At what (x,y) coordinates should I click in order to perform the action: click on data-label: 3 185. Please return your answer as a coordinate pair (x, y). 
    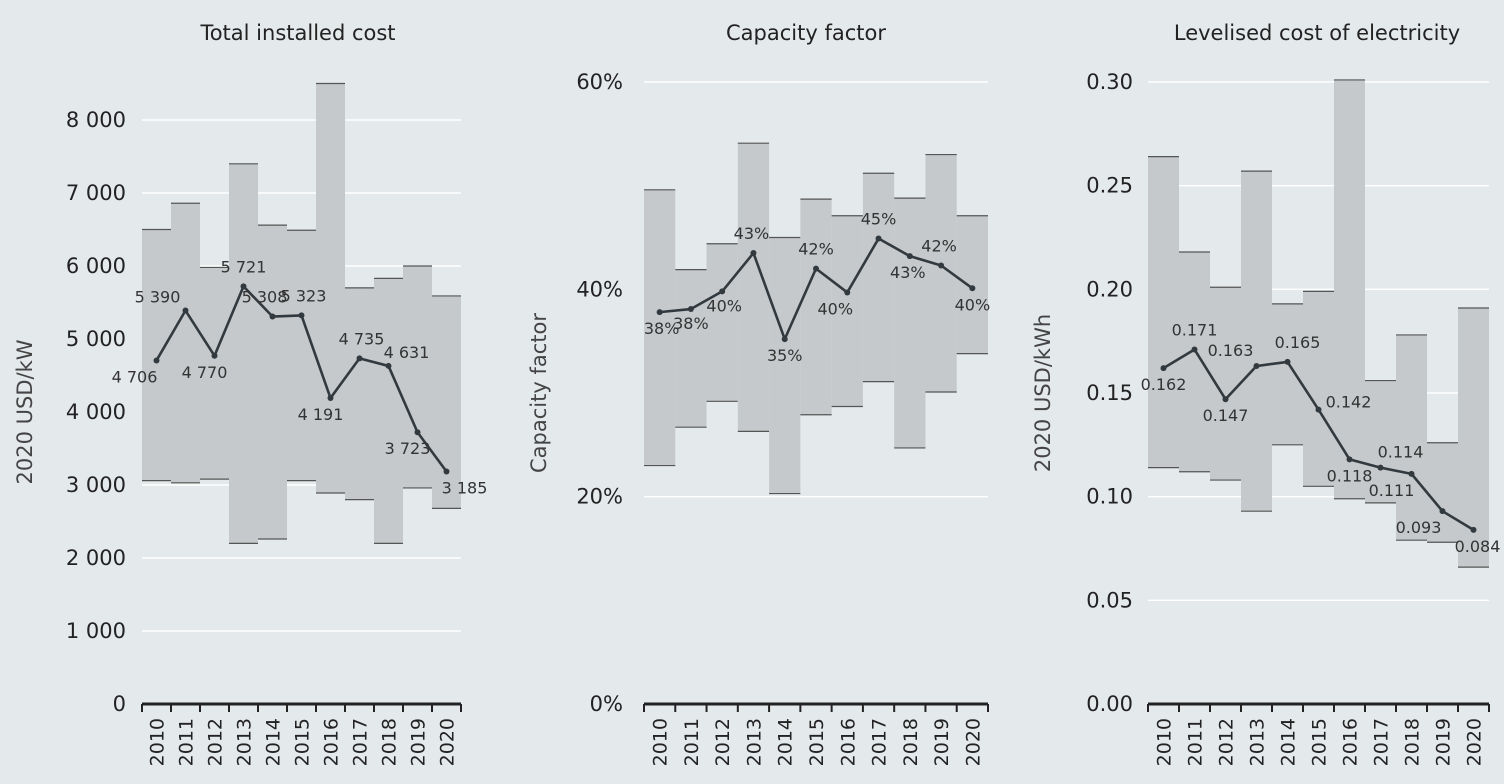
    Looking at the image, I should click on (465, 487).